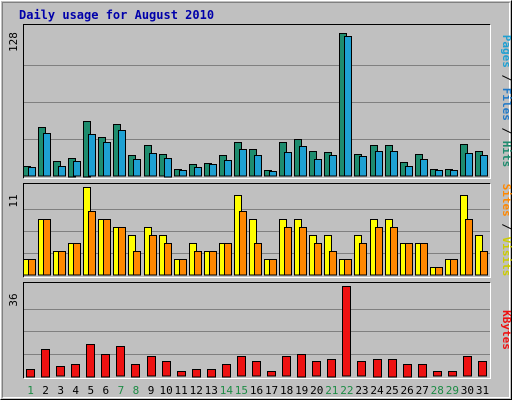 This screenshot has height=400, width=512. I want to click on x-tick-label: 23, so click(361, 390).